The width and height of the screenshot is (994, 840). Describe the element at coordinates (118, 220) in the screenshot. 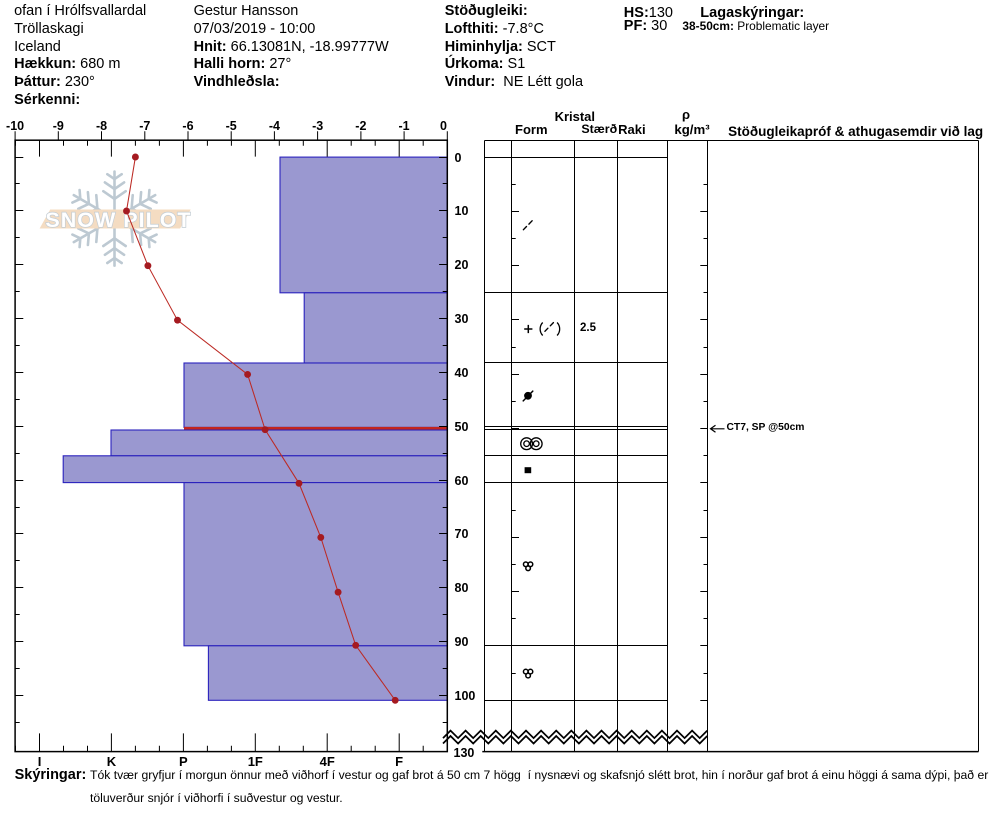

I see `svg-text: SNOW PILOT` at that location.